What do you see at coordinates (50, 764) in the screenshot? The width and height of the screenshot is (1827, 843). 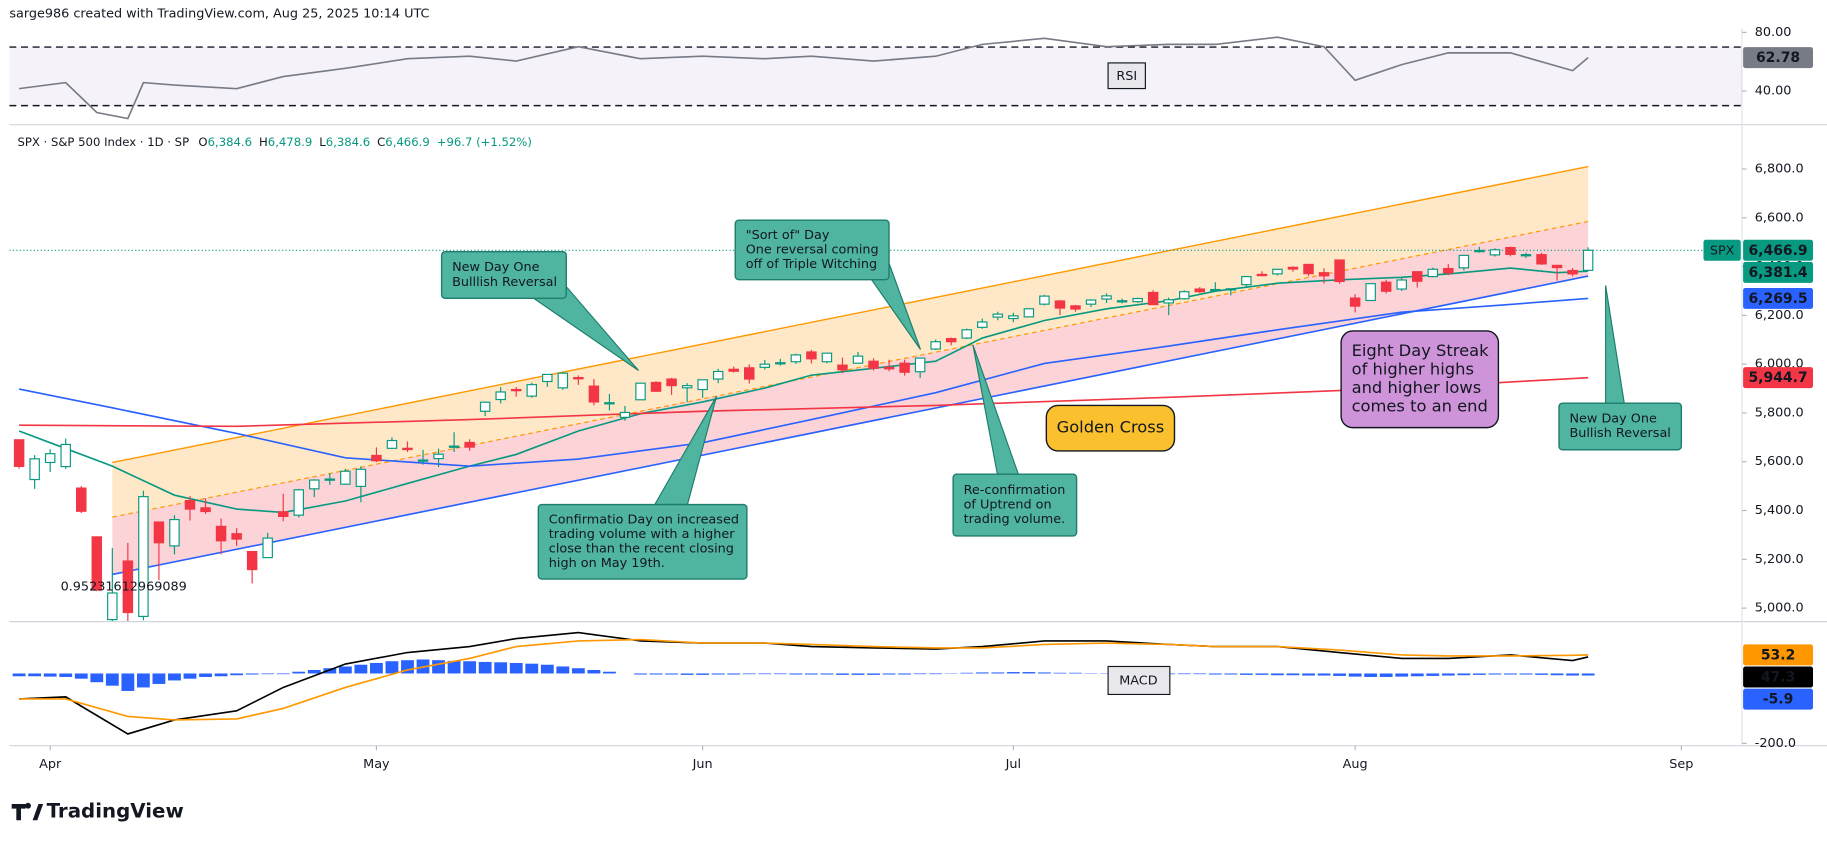 I see `x-tick-label: Apr` at bounding box center [50, 764].